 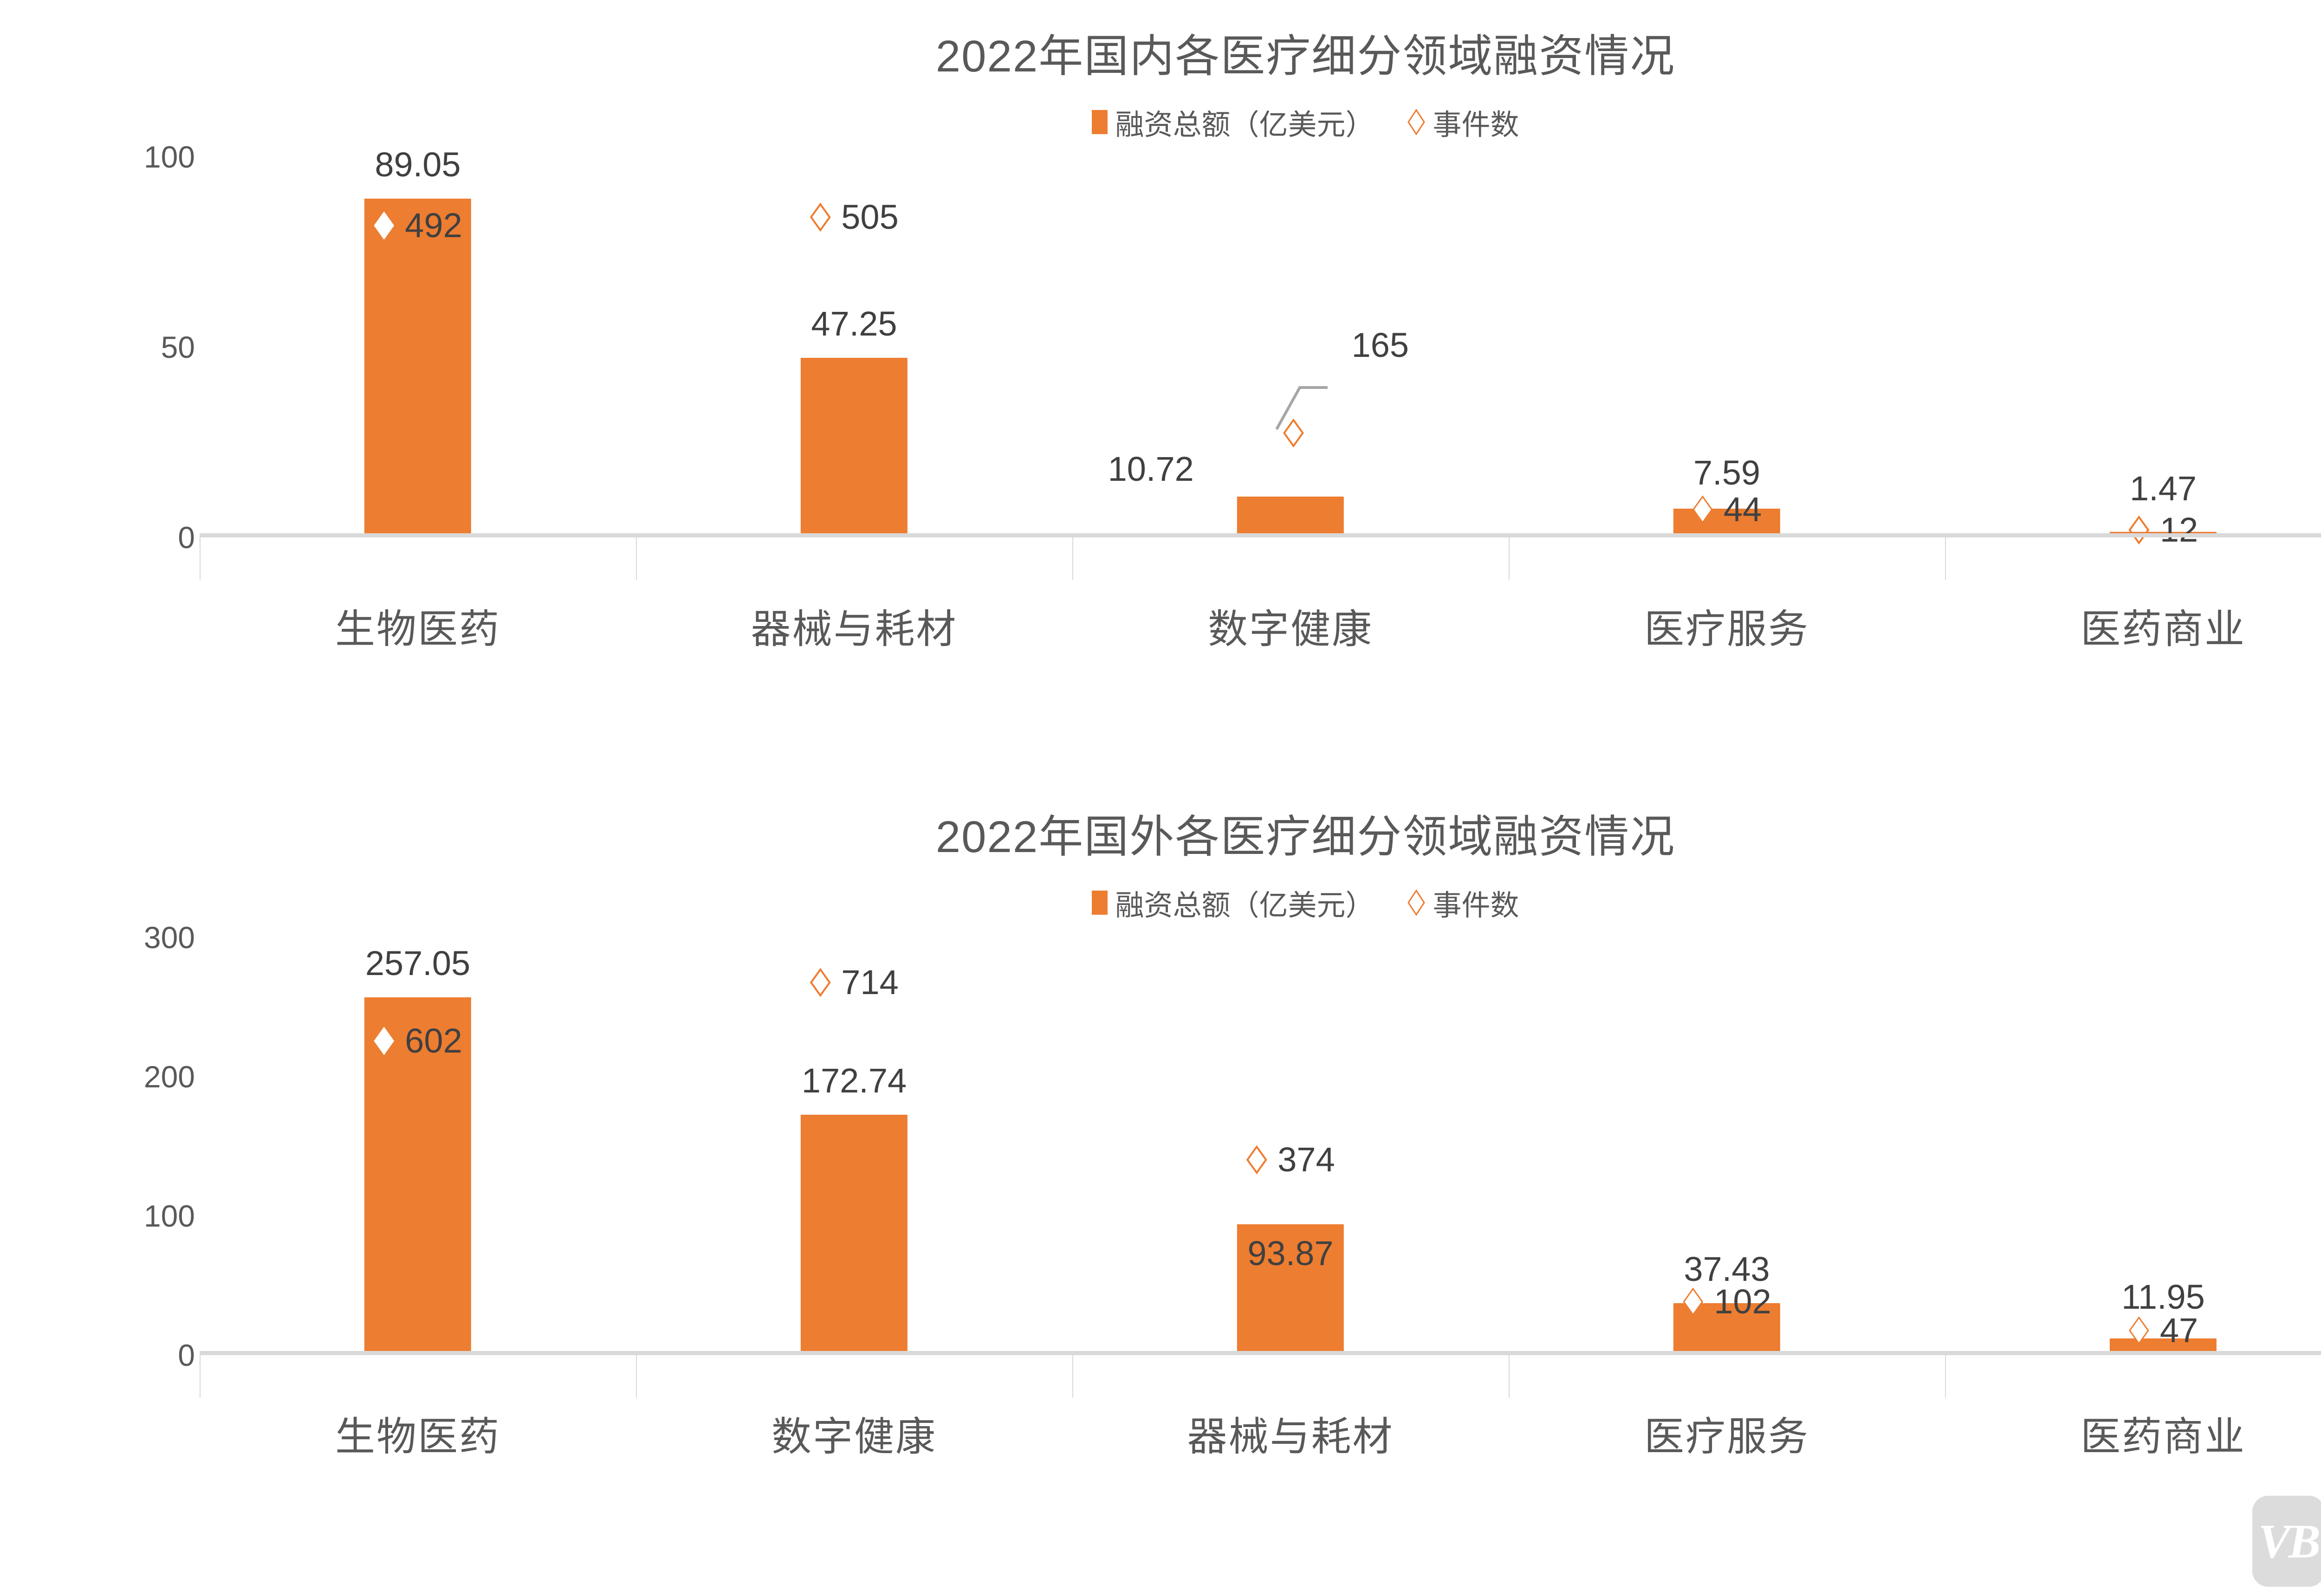 I want to click on legend-chart-2: 融资总额（亿美元） 事件数, so click(x=1161, y=903).